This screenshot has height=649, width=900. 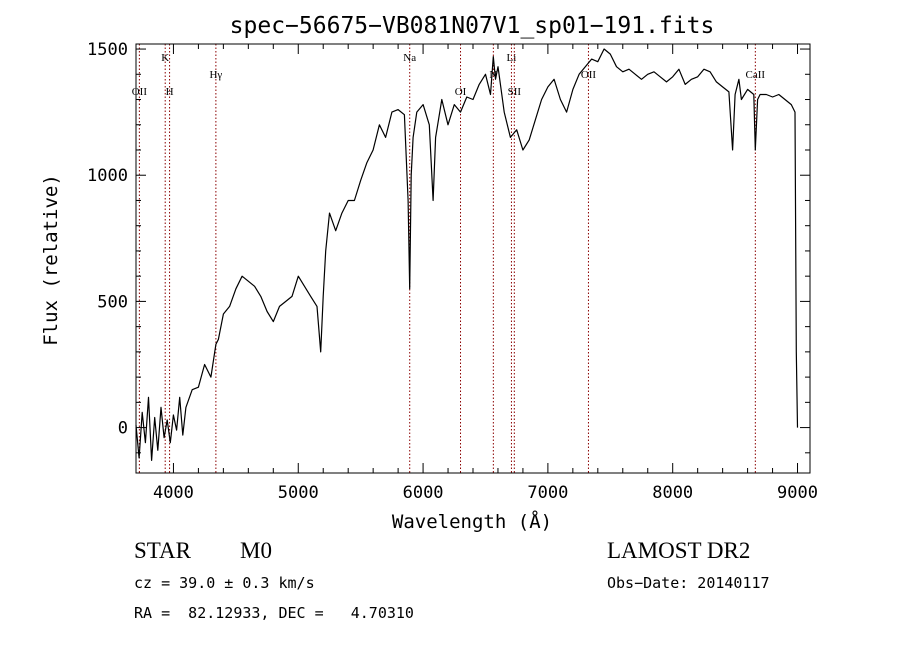 What do you see at coordinates (170, 92) in the screenshot?
I see `line-label-2: H` at bounding box center [170, 92].